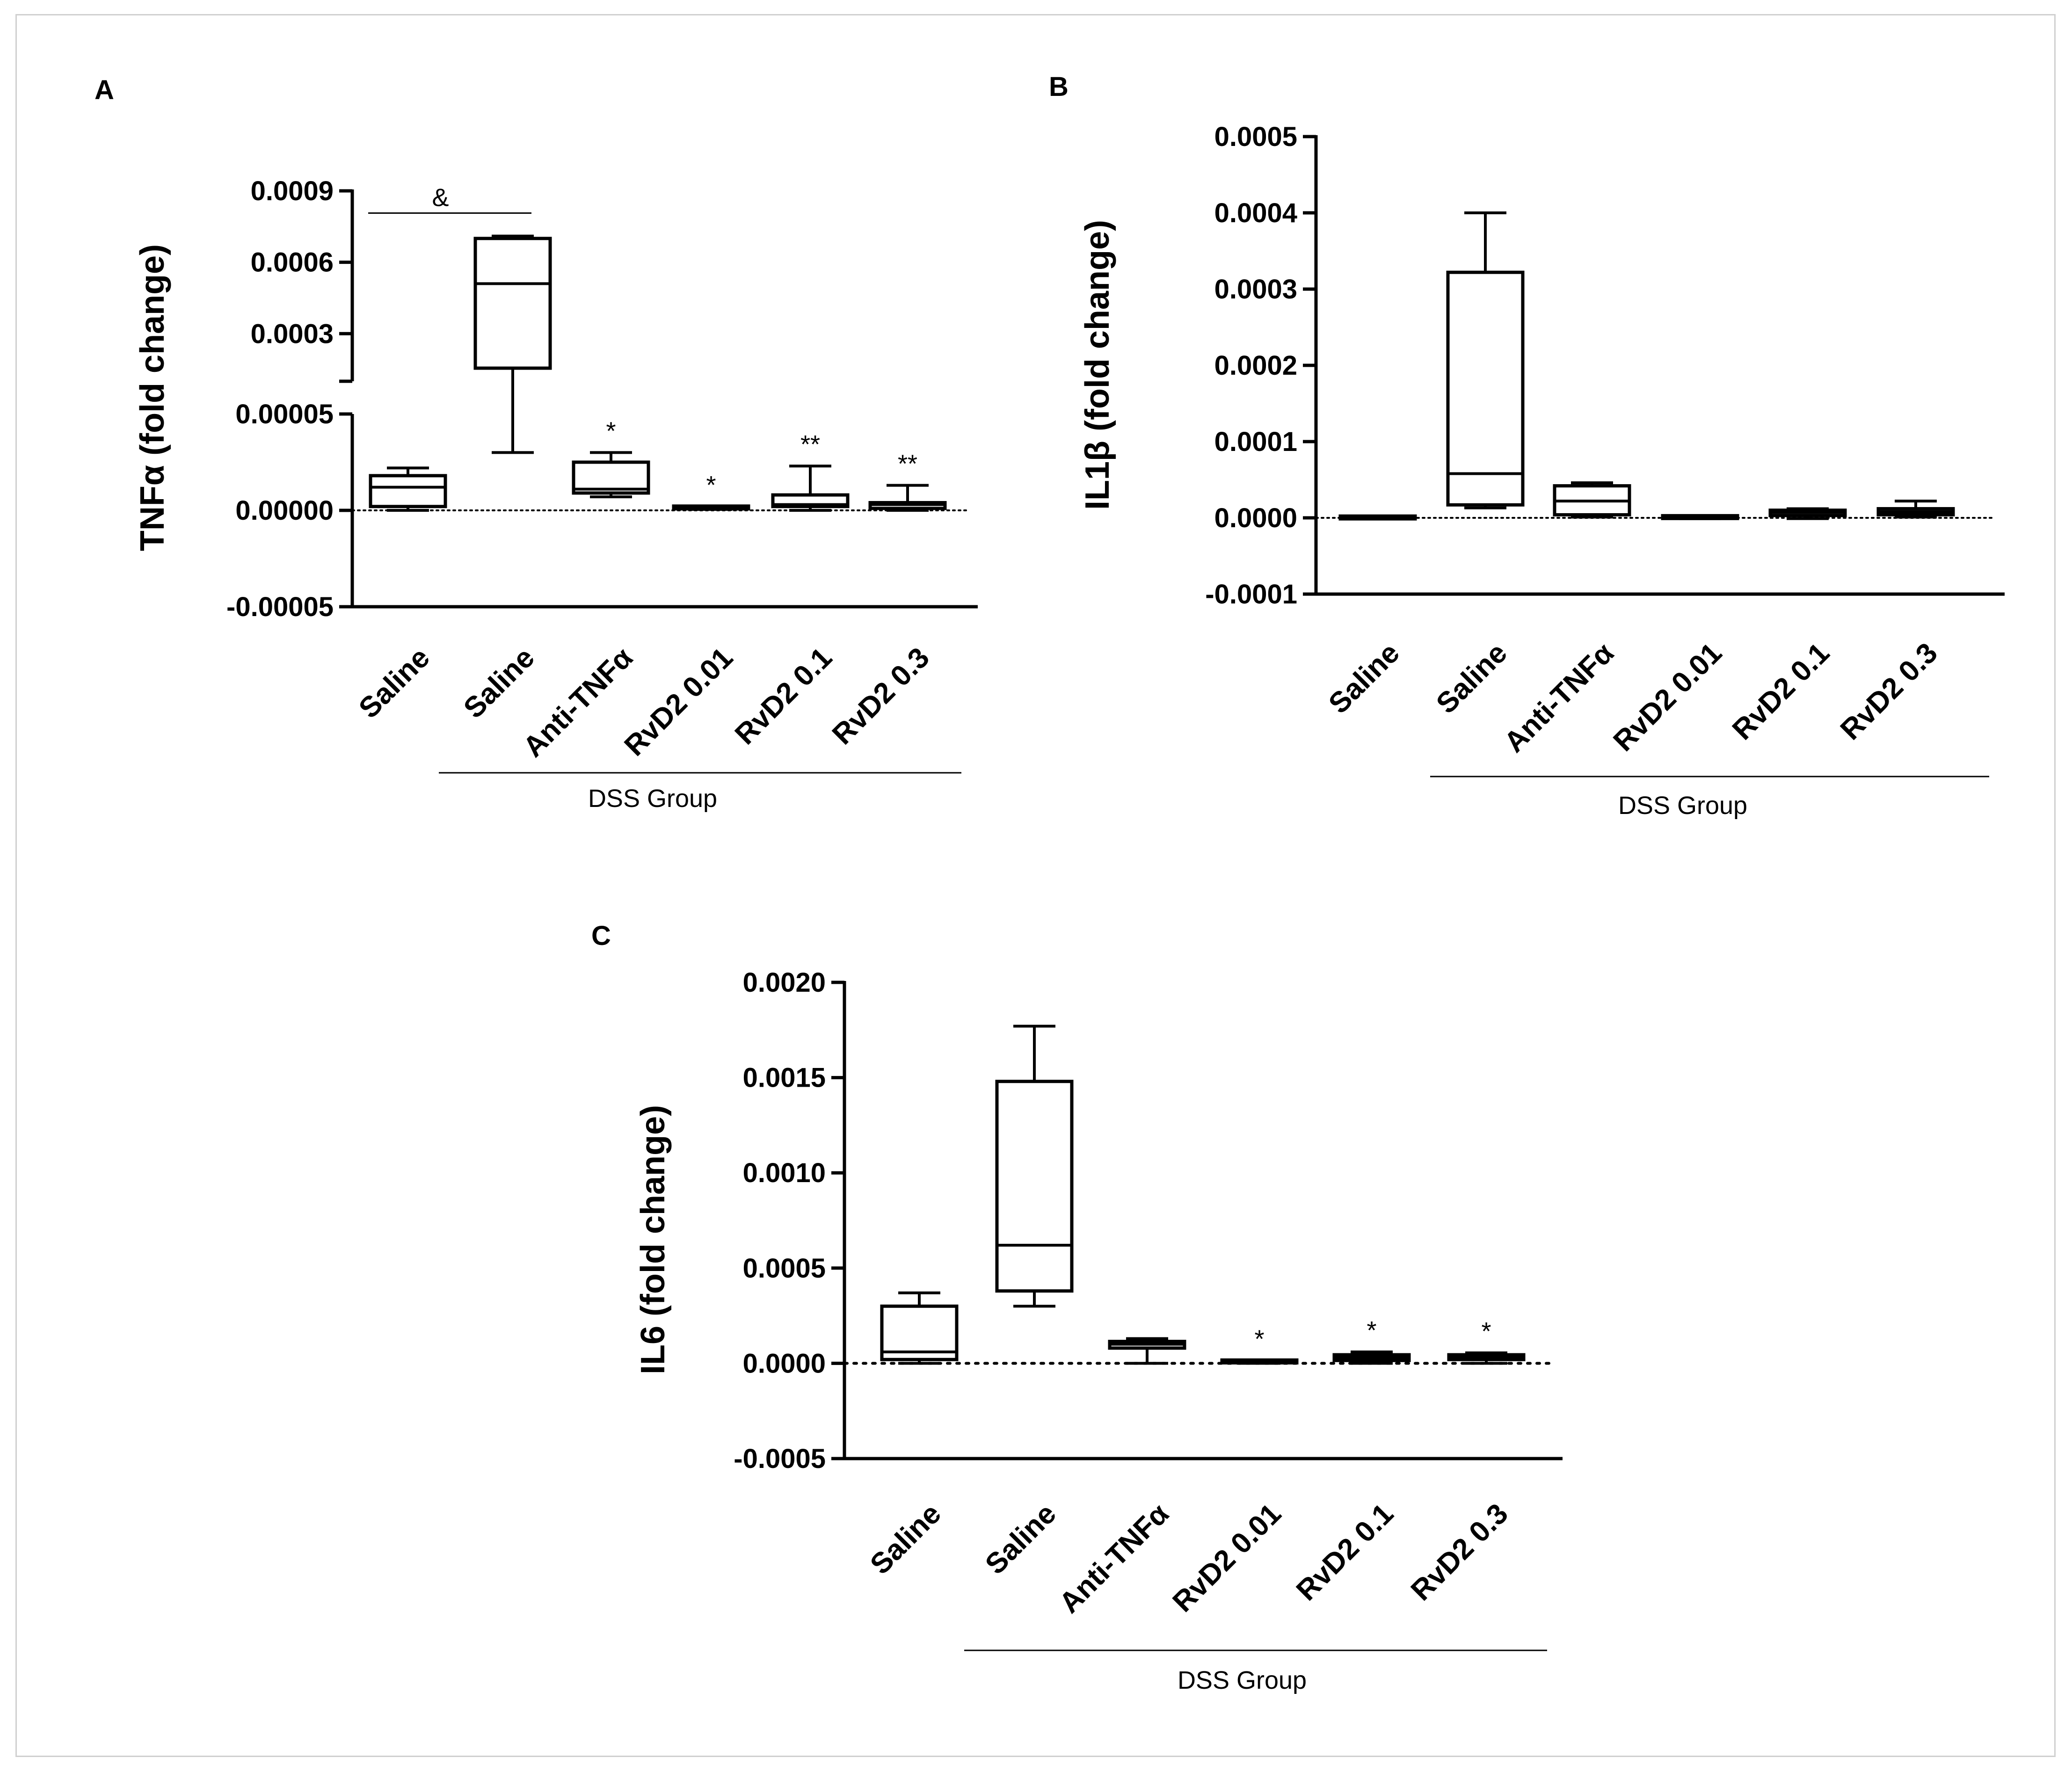 The width and height of the screenshot is (2072, 1772). What do you see at coordinates (784, 982) in the screenshot?
I see `y-tick-label: 0.0020` at bounding box center [784, 982].